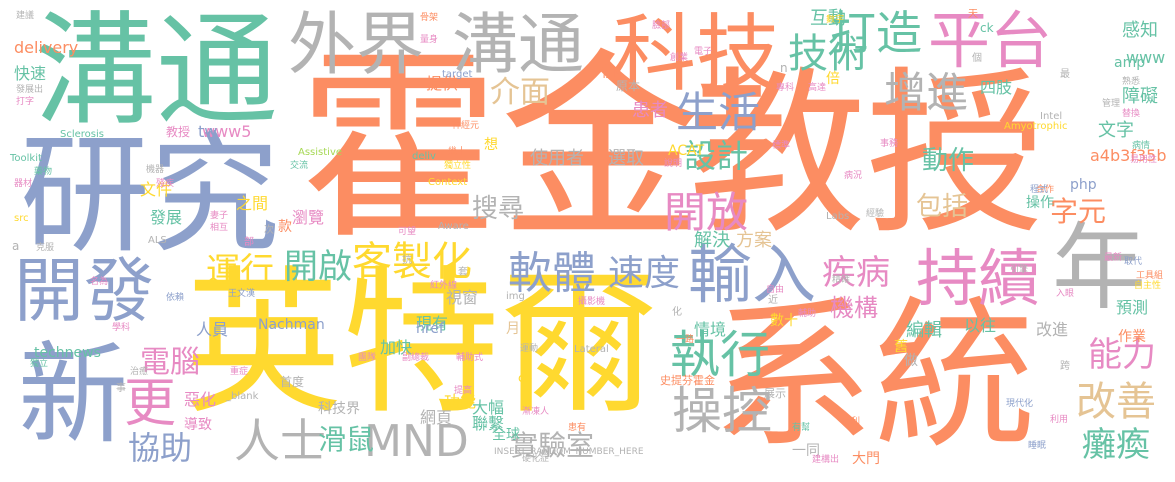 The image size is (1175, 482). Describe the element at coordinates (626, 158) in the screenshot. I see `word-xuanqu: 選取` at that location.